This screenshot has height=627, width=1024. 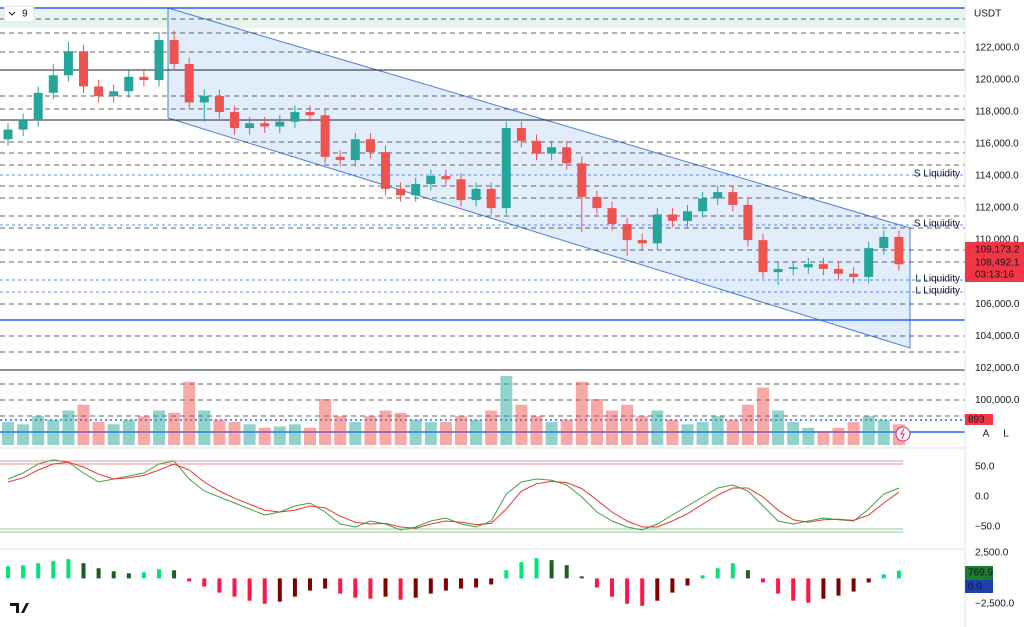 What do you see at coordinates (19, 14) in the screenshot?
I see `interval-box` at bounding box center [19, 14].